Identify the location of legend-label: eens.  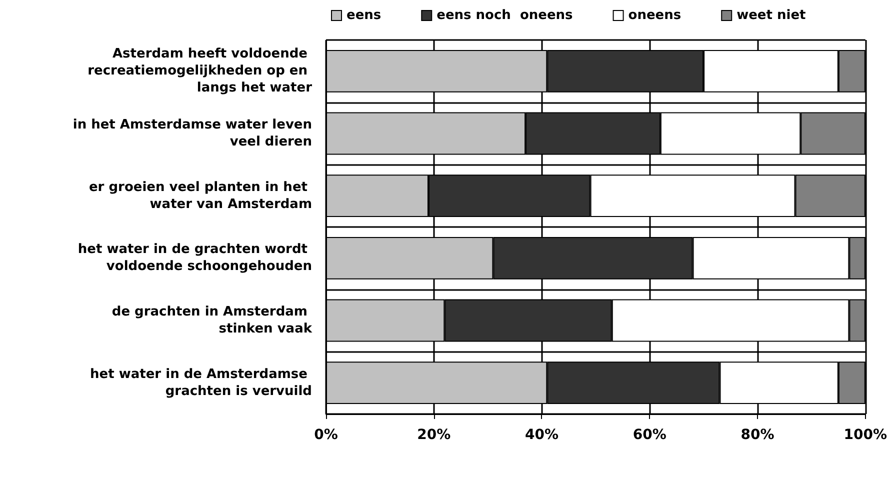
(364, 15).